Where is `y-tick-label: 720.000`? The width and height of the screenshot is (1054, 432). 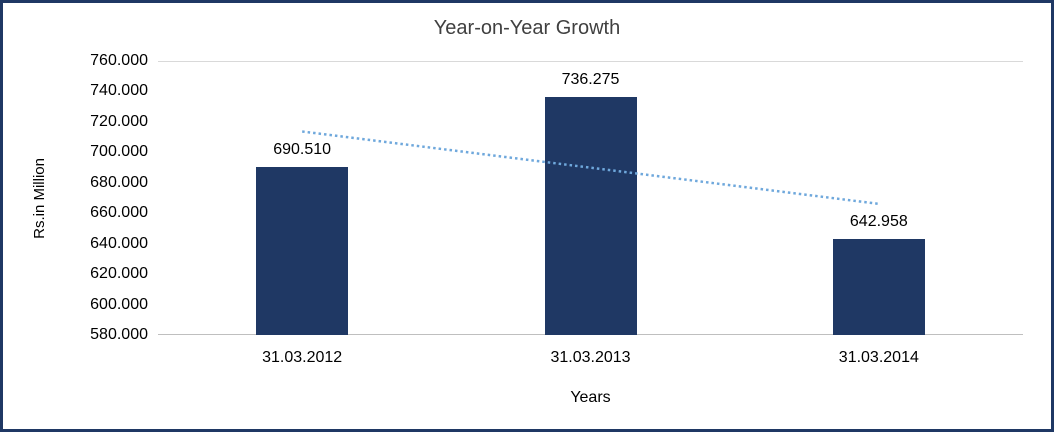 y-tick-label: 720.000 is located at coordinates (119, 121).